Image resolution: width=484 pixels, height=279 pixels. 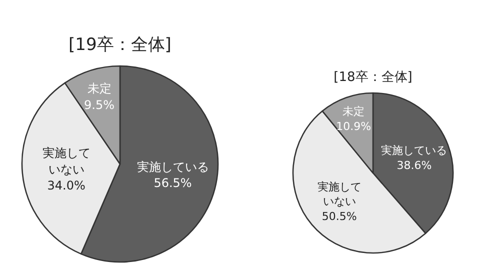 I want to click on data-label: 10.9%, so click(x=354, y=127).